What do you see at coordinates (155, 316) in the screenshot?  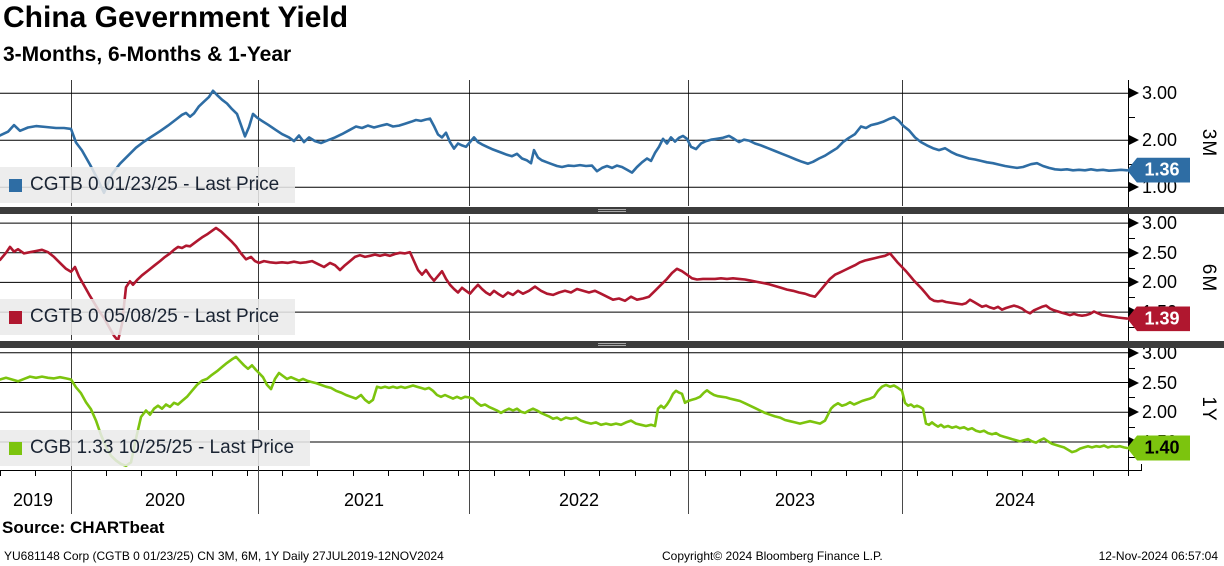 I see `legend-label-6M: CGTB 0 05/08/25 - Last Price` at bounding box center [155, 316].